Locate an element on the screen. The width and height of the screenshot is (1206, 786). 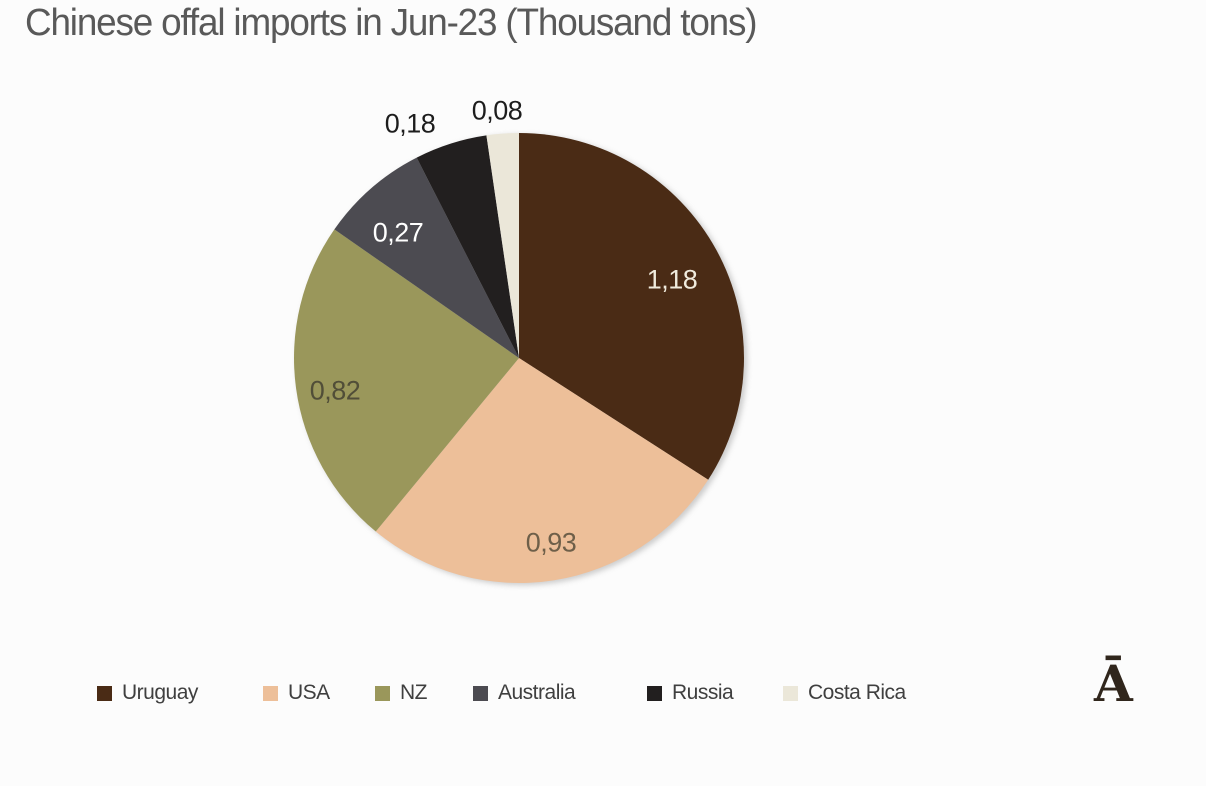
pie-slice-uruguay is located at coordinates (631, 306).